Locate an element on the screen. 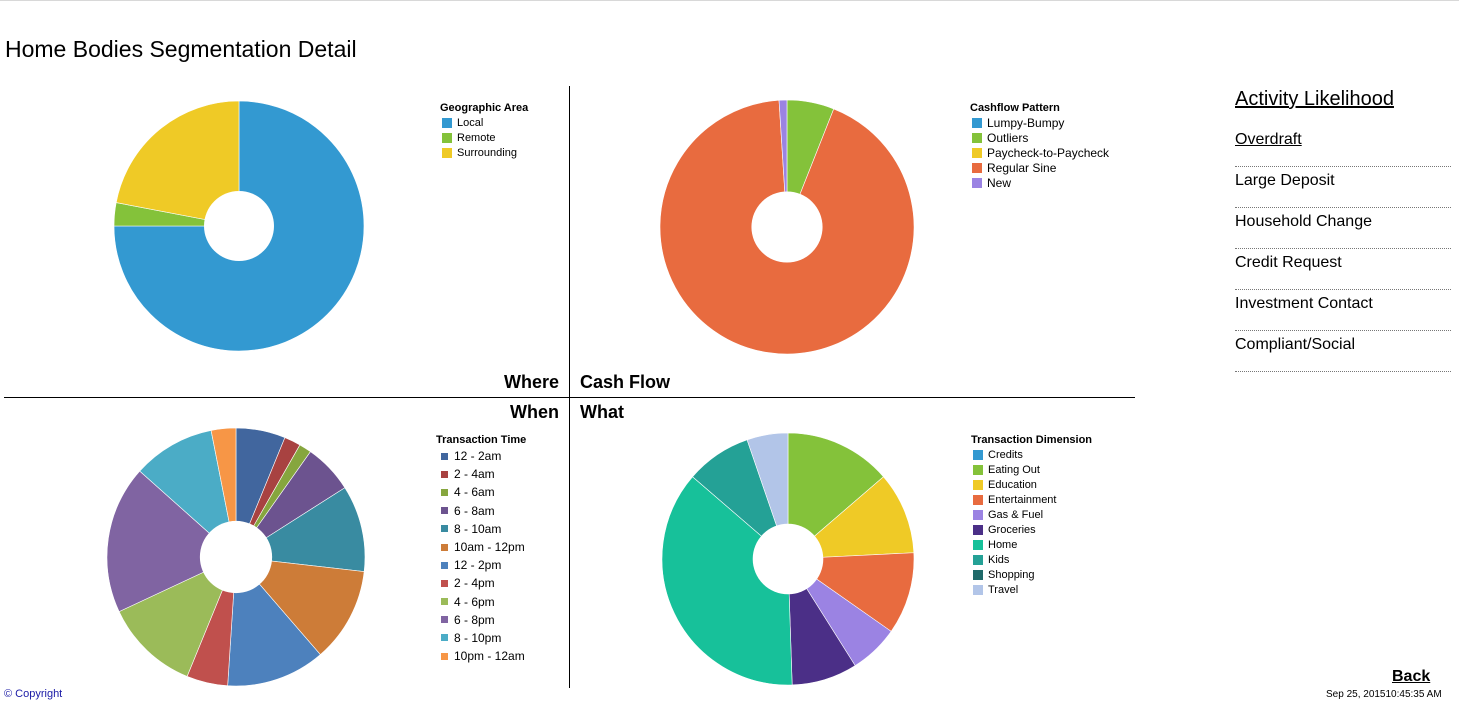 This screenshot has height=721, width=1459. legend-item: 12 - 2pm is located at coordinates (481, 565).